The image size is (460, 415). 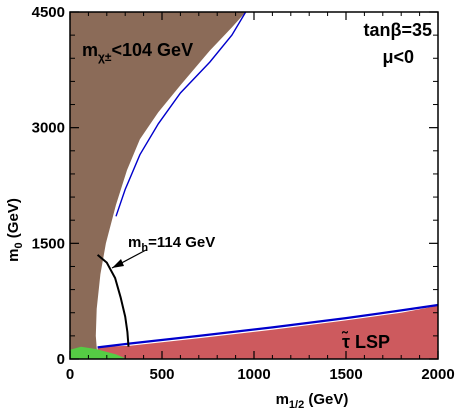 I want to click on x-tick-label: 1500, so click(x=345, y=374).